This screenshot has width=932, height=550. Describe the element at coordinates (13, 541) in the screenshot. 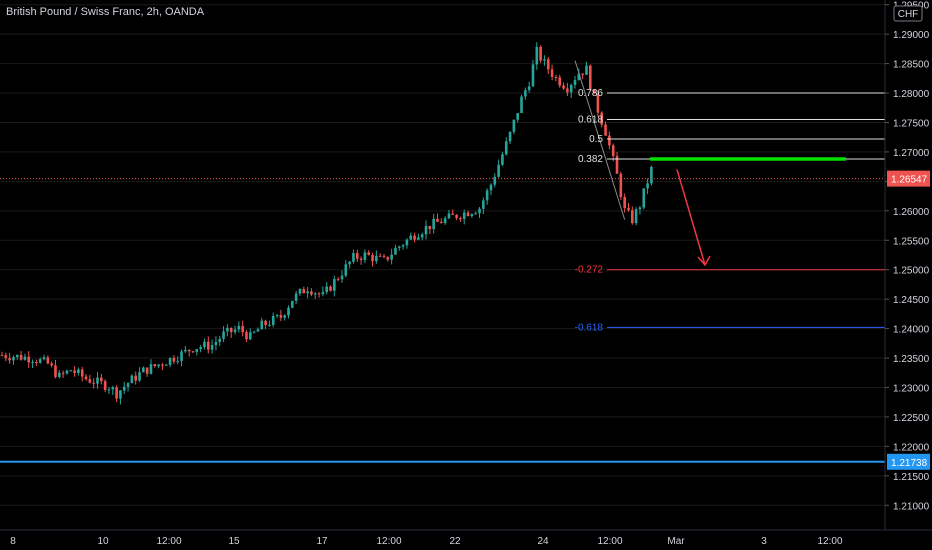

I see `time-tick-label: 8` at that location.